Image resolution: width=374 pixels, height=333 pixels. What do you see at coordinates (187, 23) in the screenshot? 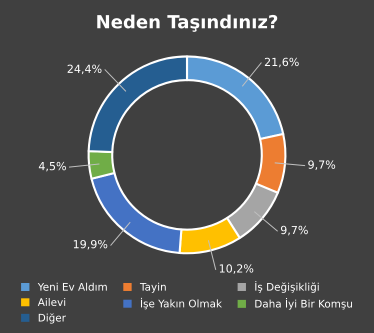
I see `chart-title: Neden Taşındınız?` at bounding box center [187, 23].